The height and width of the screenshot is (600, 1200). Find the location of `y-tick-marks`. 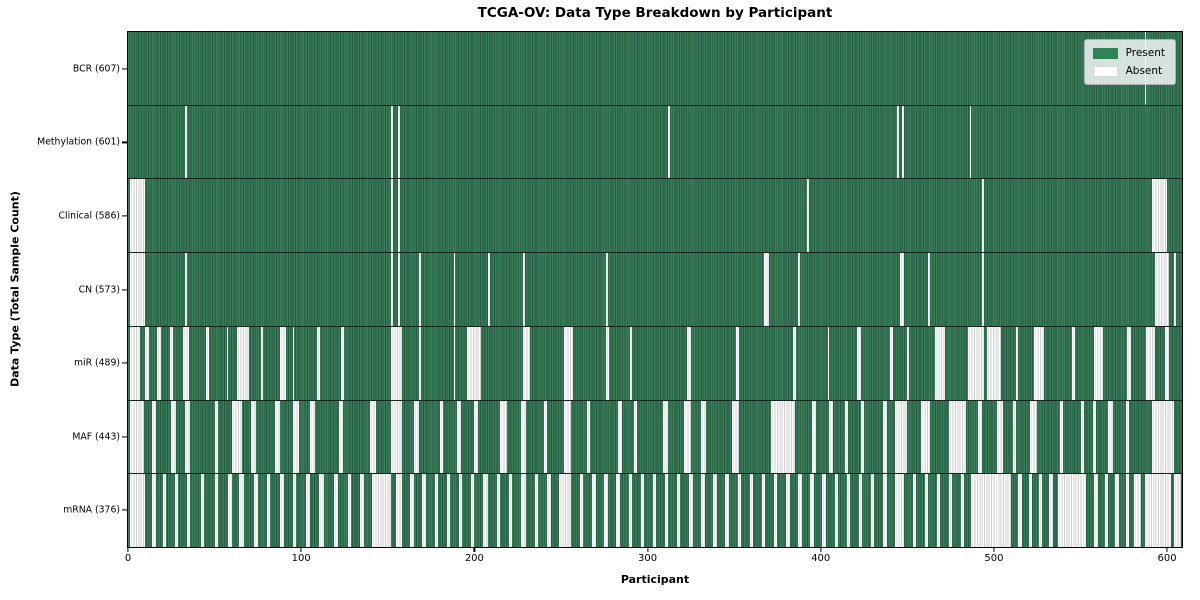

y-tick-marks is located at coordinates (124, 289).